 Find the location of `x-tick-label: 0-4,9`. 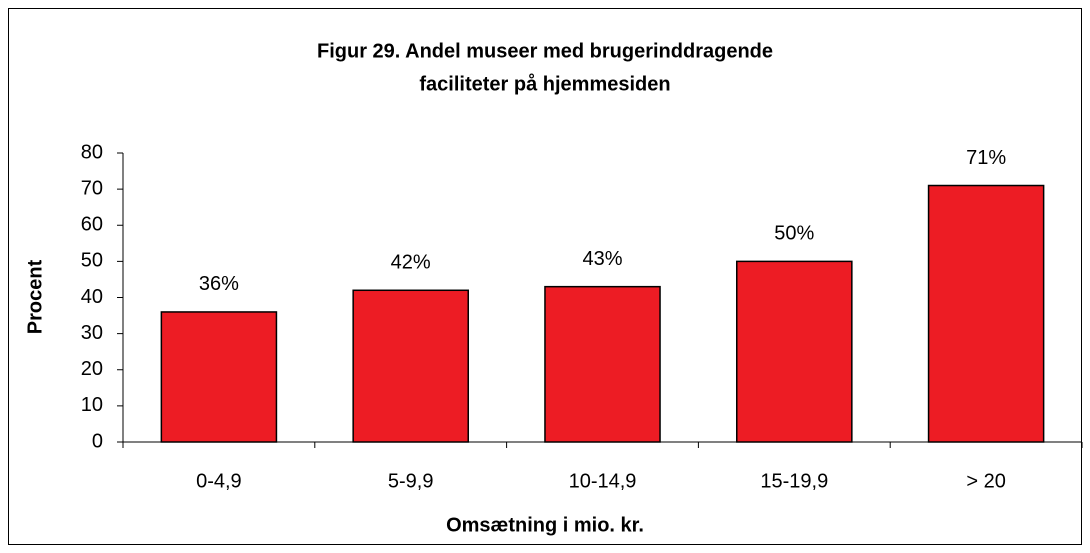

x-tick-label: 0-4,9 is located at coordinates (219, 481).